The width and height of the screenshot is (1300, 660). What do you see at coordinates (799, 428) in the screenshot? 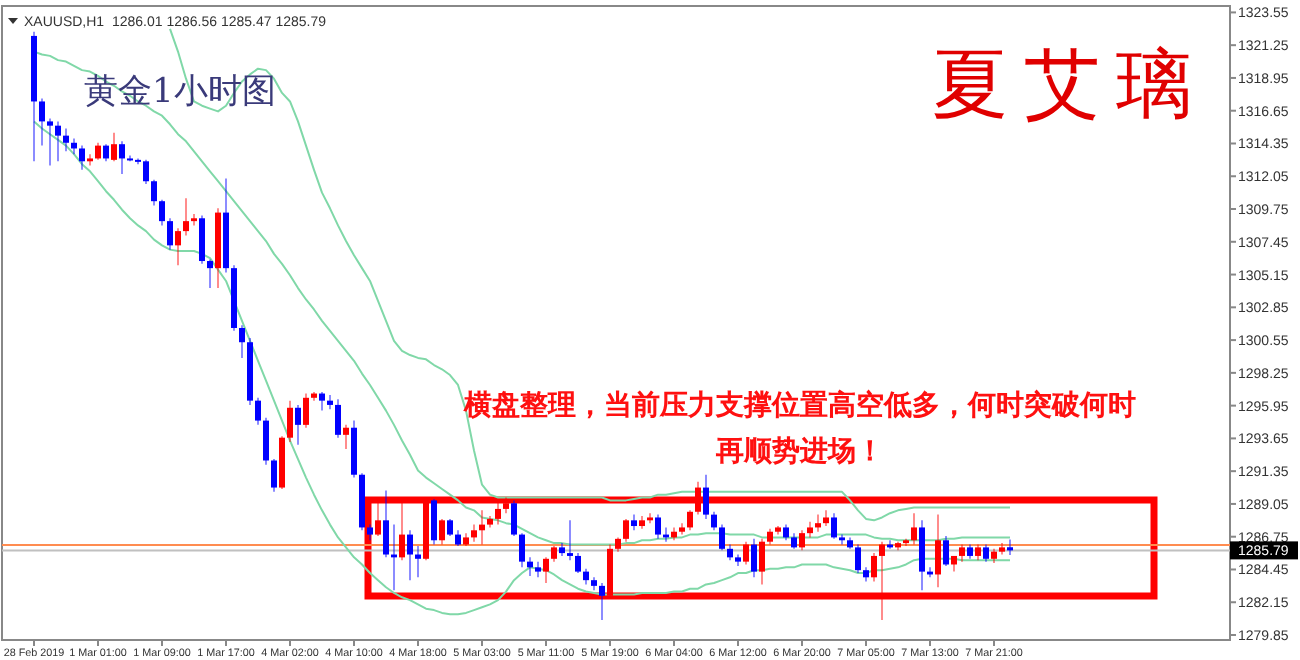
I see `annotation: 横盘整理，当前压力支撑位置高空低多，何时突破何时再顺势进场！` at bounding box center [799, 428].